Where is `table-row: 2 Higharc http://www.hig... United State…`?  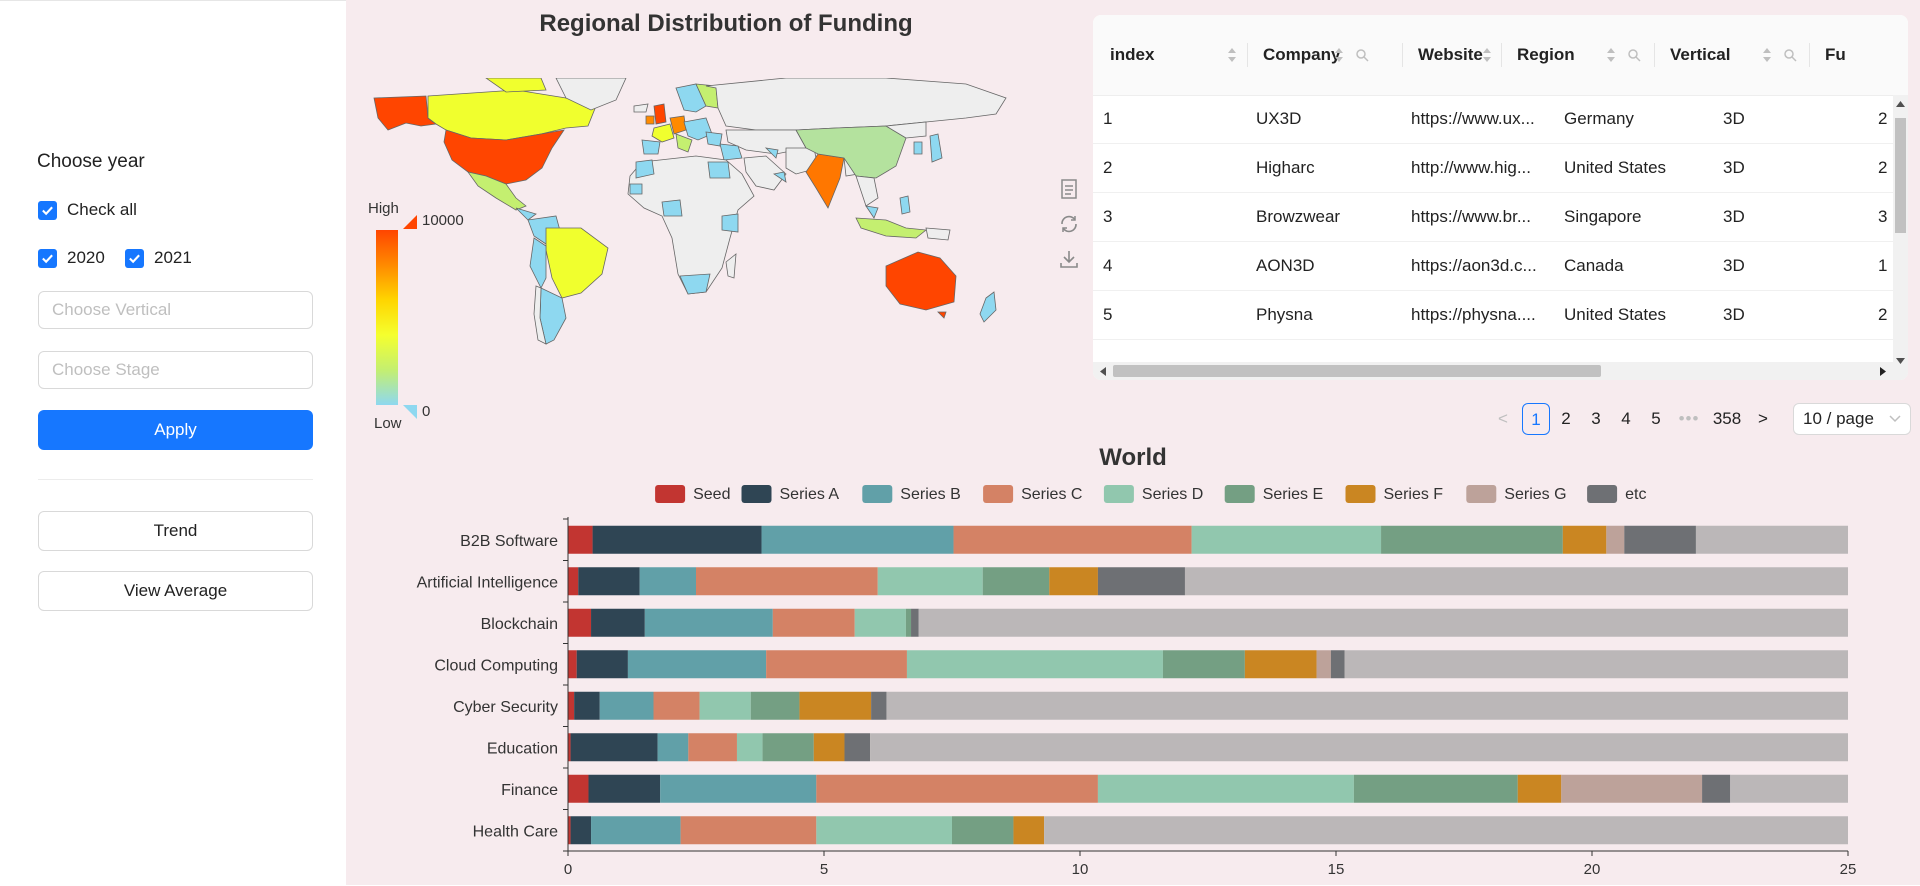
table-row: 2 Higharc http://www.hig... United State… is located at coordinates (1493, 168).